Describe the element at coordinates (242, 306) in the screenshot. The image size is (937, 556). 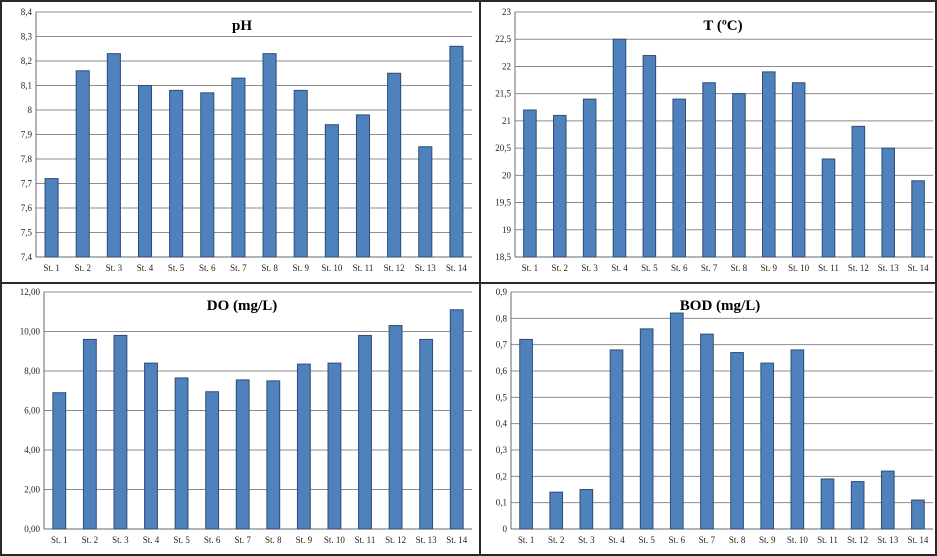
I see `chart-title: DO (mg/L)` at that location.